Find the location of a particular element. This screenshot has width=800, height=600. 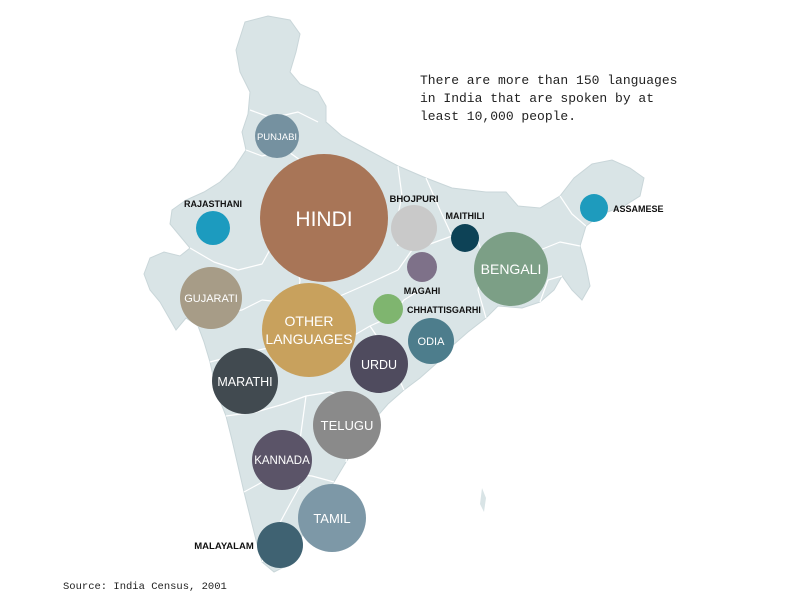

telugu-bubble is located at coordinates (347, 425).